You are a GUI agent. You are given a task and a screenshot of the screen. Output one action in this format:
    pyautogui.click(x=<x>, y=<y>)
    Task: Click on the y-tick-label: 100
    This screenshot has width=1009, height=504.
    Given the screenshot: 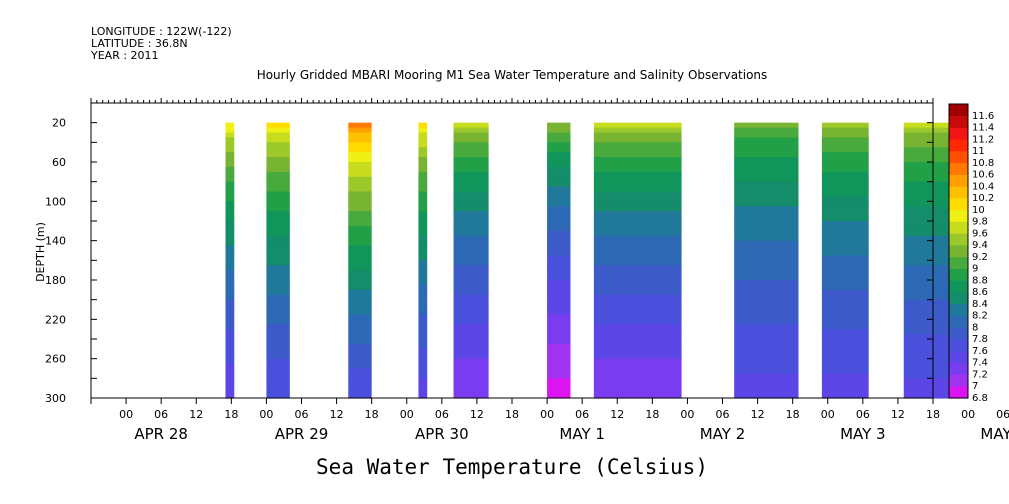 What is the action you would take?
    pyautogui.click(x=55, y=201)
    